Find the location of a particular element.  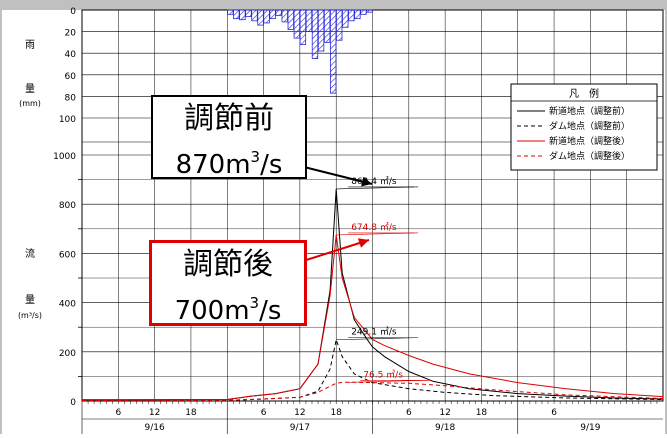

callout-after-arrow-head is located at coordinates (363, 243).